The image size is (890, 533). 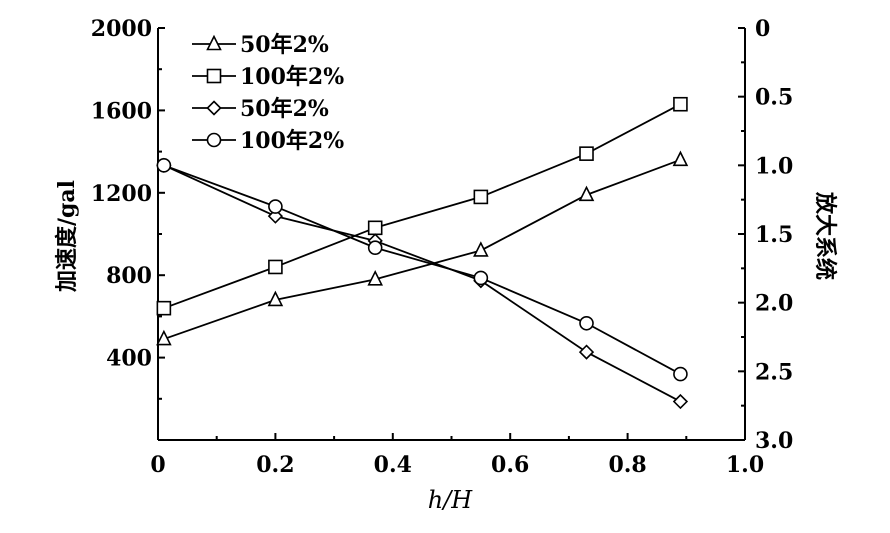 I want to click on y-axis-title: 加速度/gal, so click(x=67, y=236).